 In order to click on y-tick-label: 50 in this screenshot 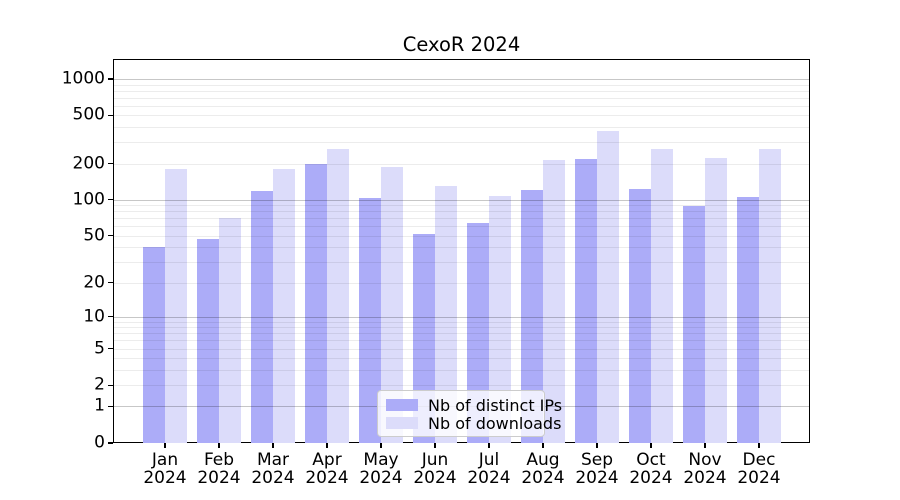, I will do `click(94, 235)`.